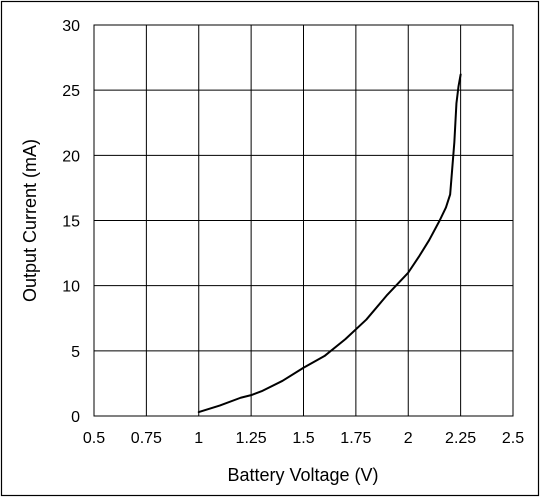 This screenshot has height=502, width=540. I want to click on y-tick-label: 30, so click(71, 26).